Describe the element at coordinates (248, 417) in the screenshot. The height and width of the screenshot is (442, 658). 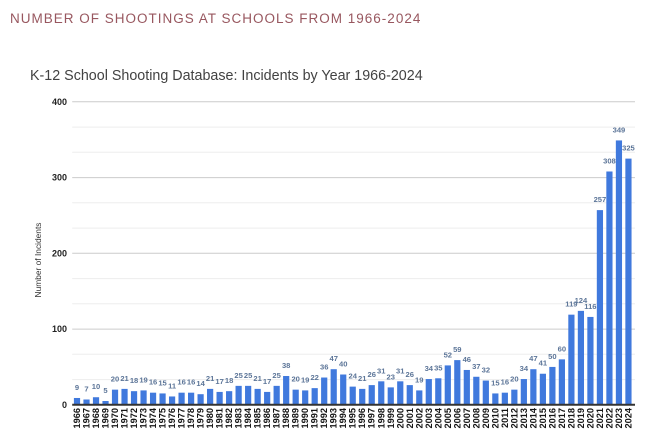
I see `svg-text: 1984` at that location.